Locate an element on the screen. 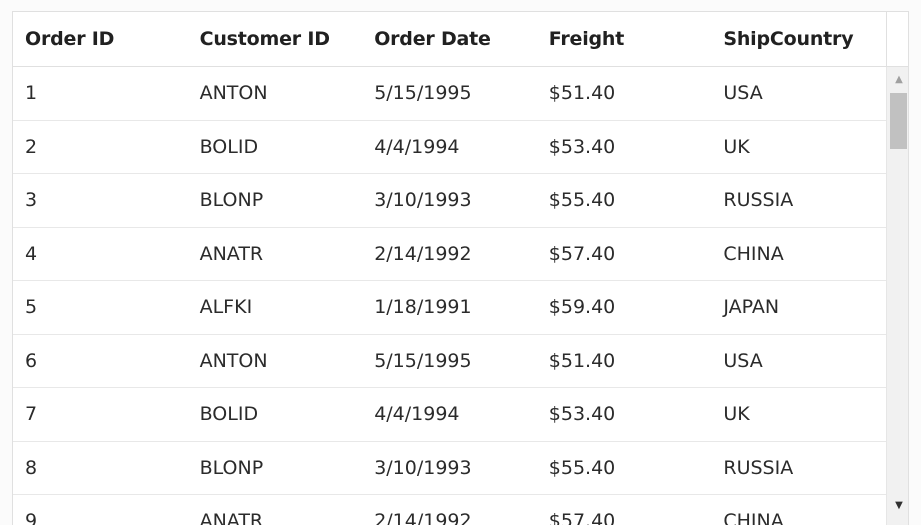  table-row: 6 ANTON 5/15/1995 $51.40 USA is located at coordinates (449, 361).